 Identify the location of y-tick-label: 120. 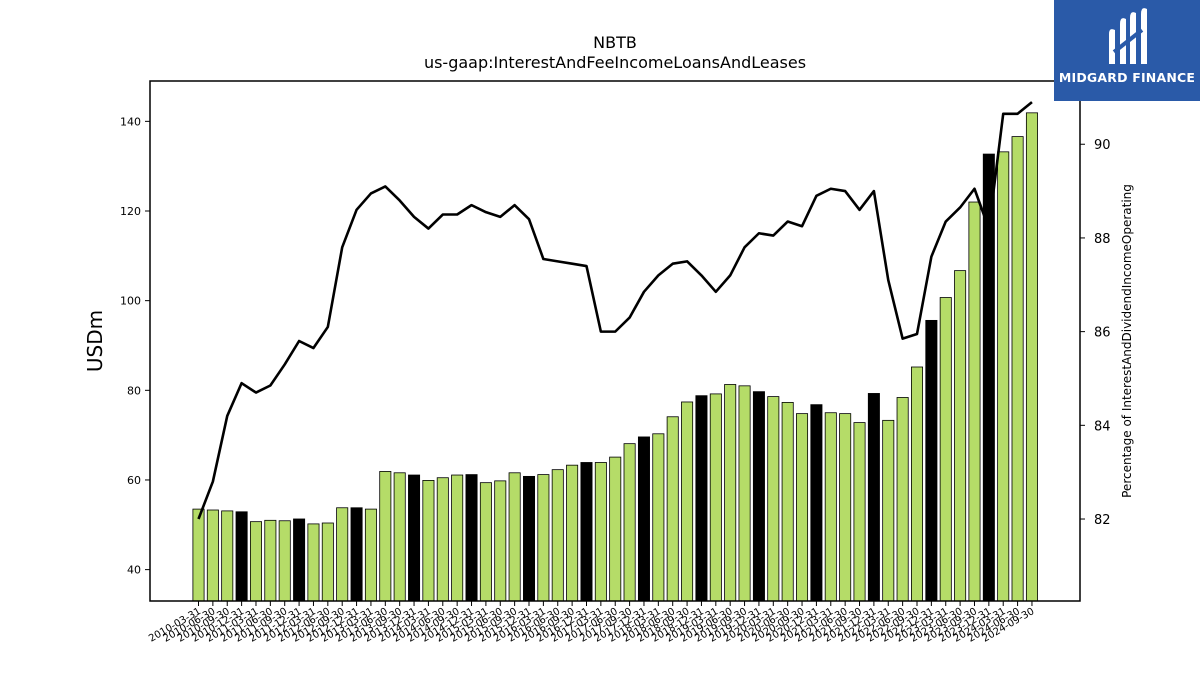
(130, 211).